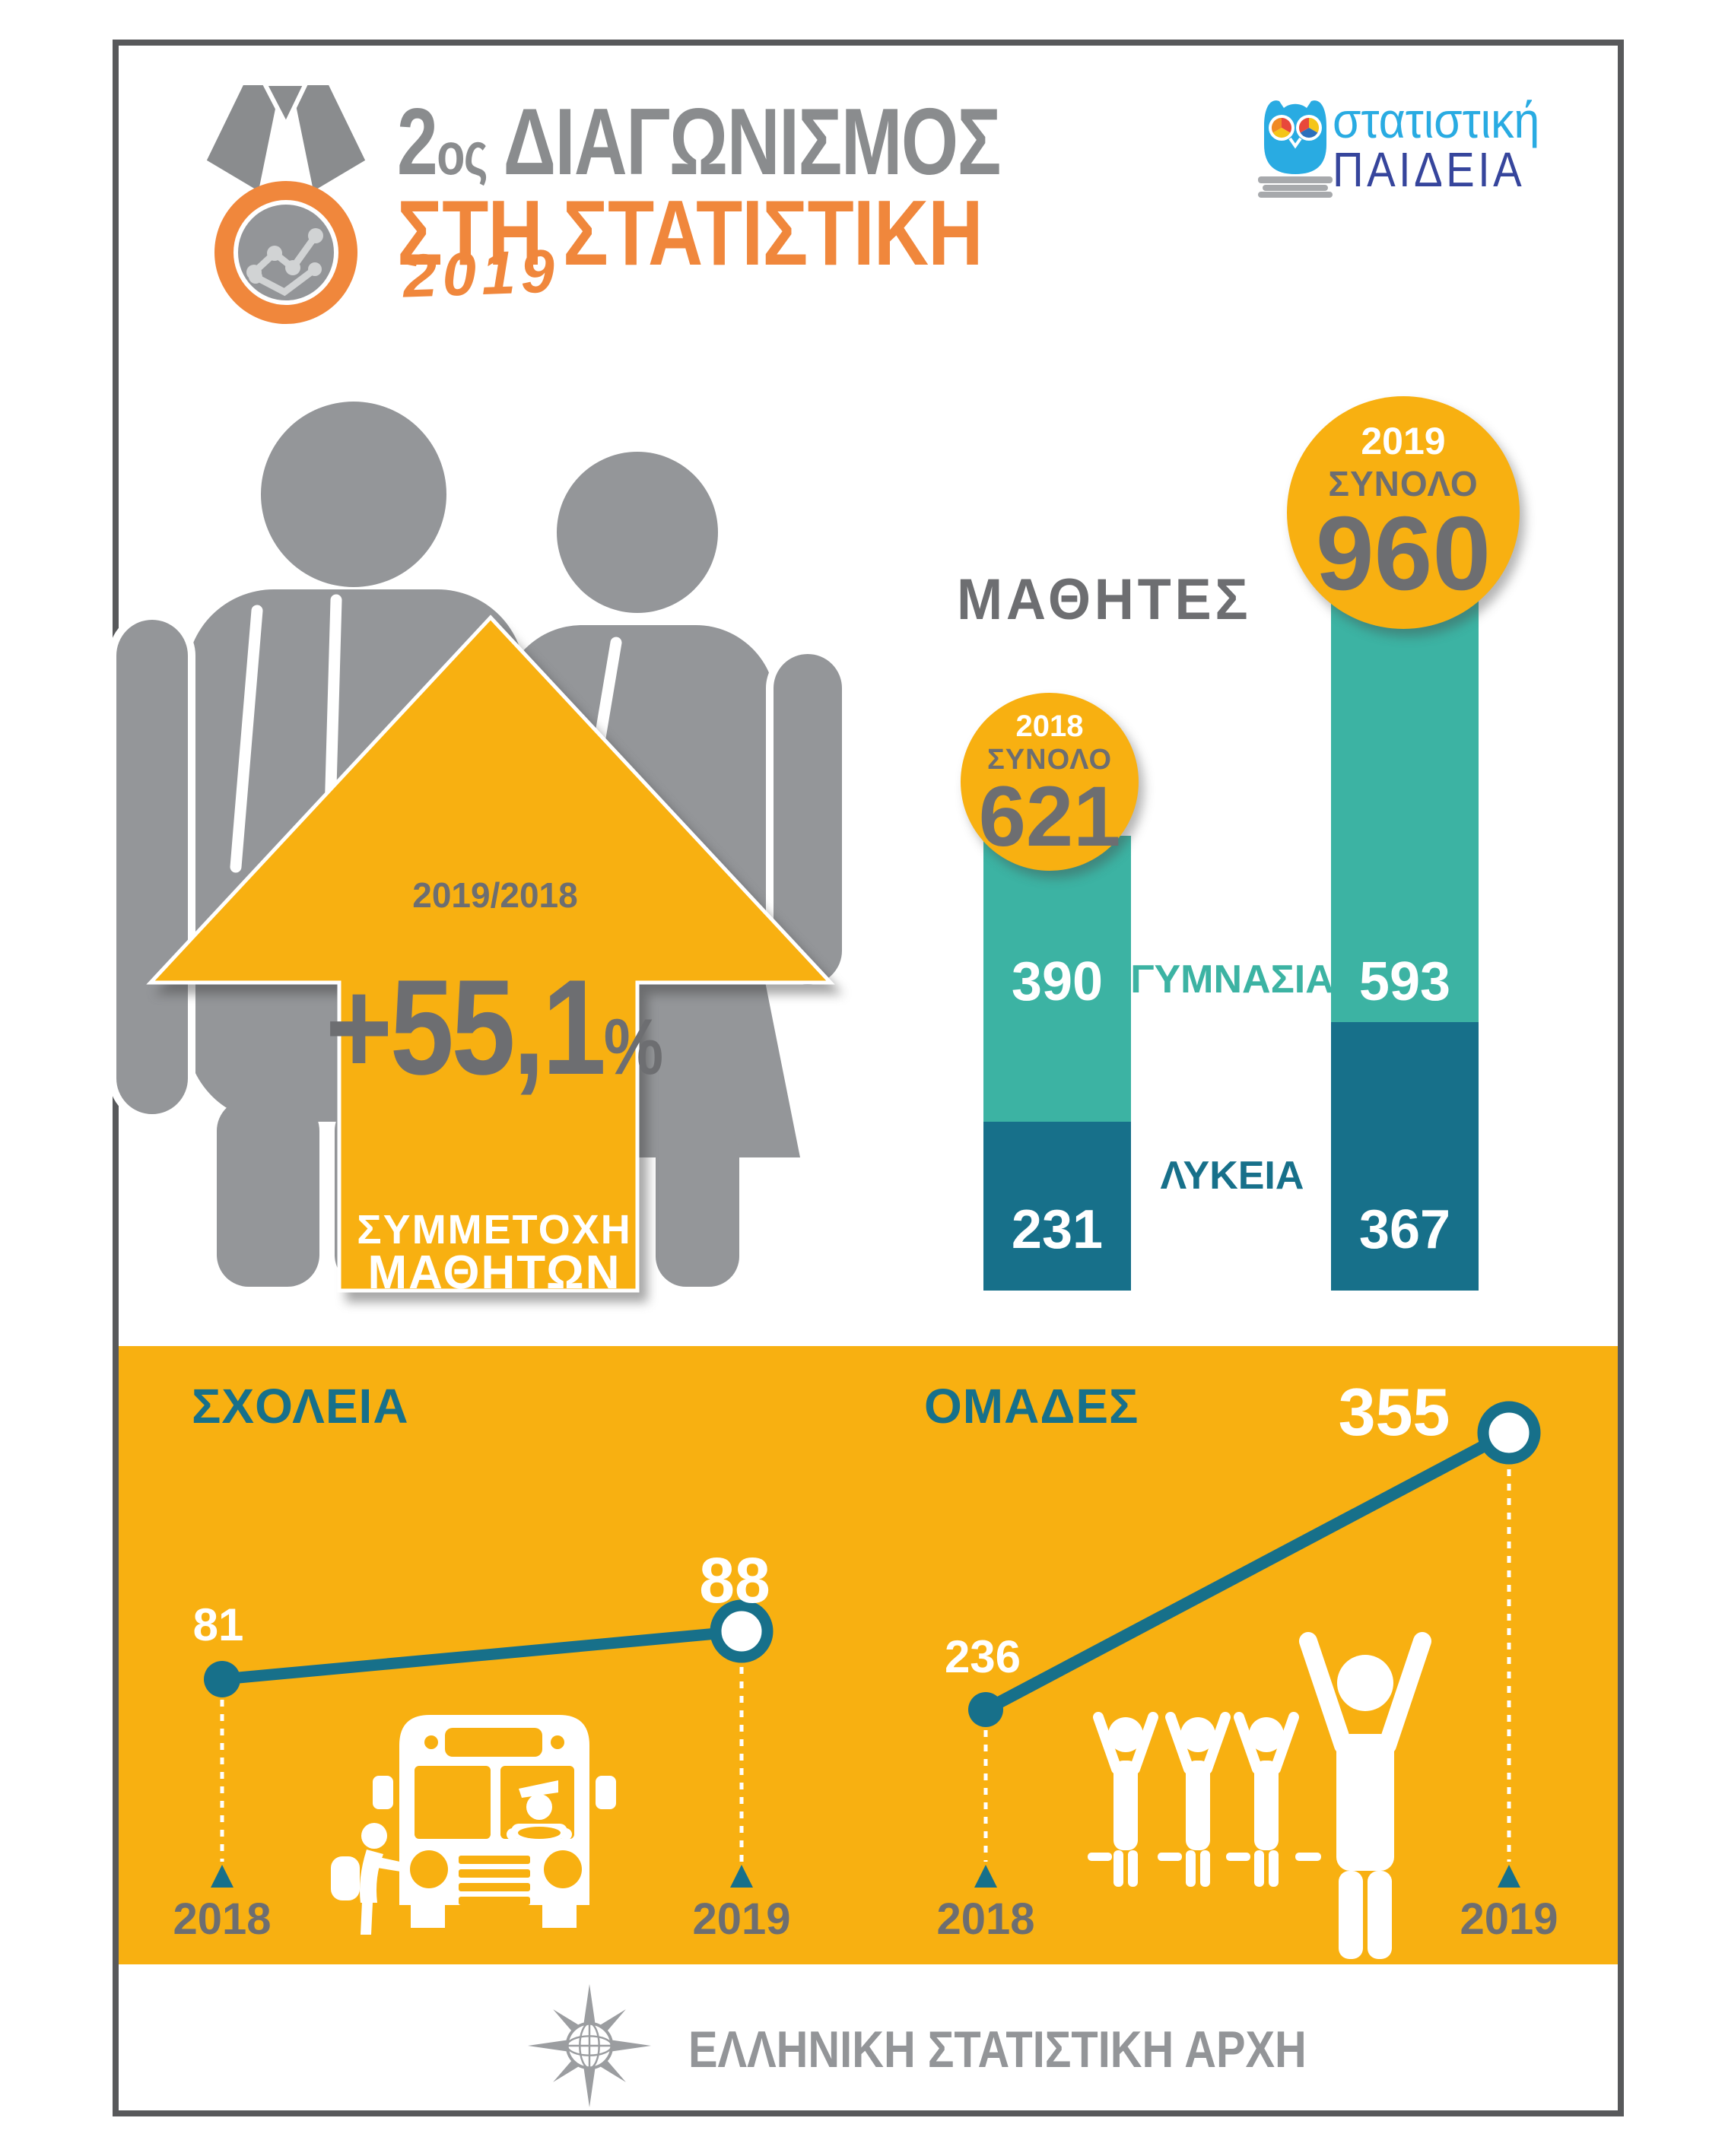  Describe the element at coordinates (985, 1709) in the screenshot. I see `teams-2018-point` at that location.